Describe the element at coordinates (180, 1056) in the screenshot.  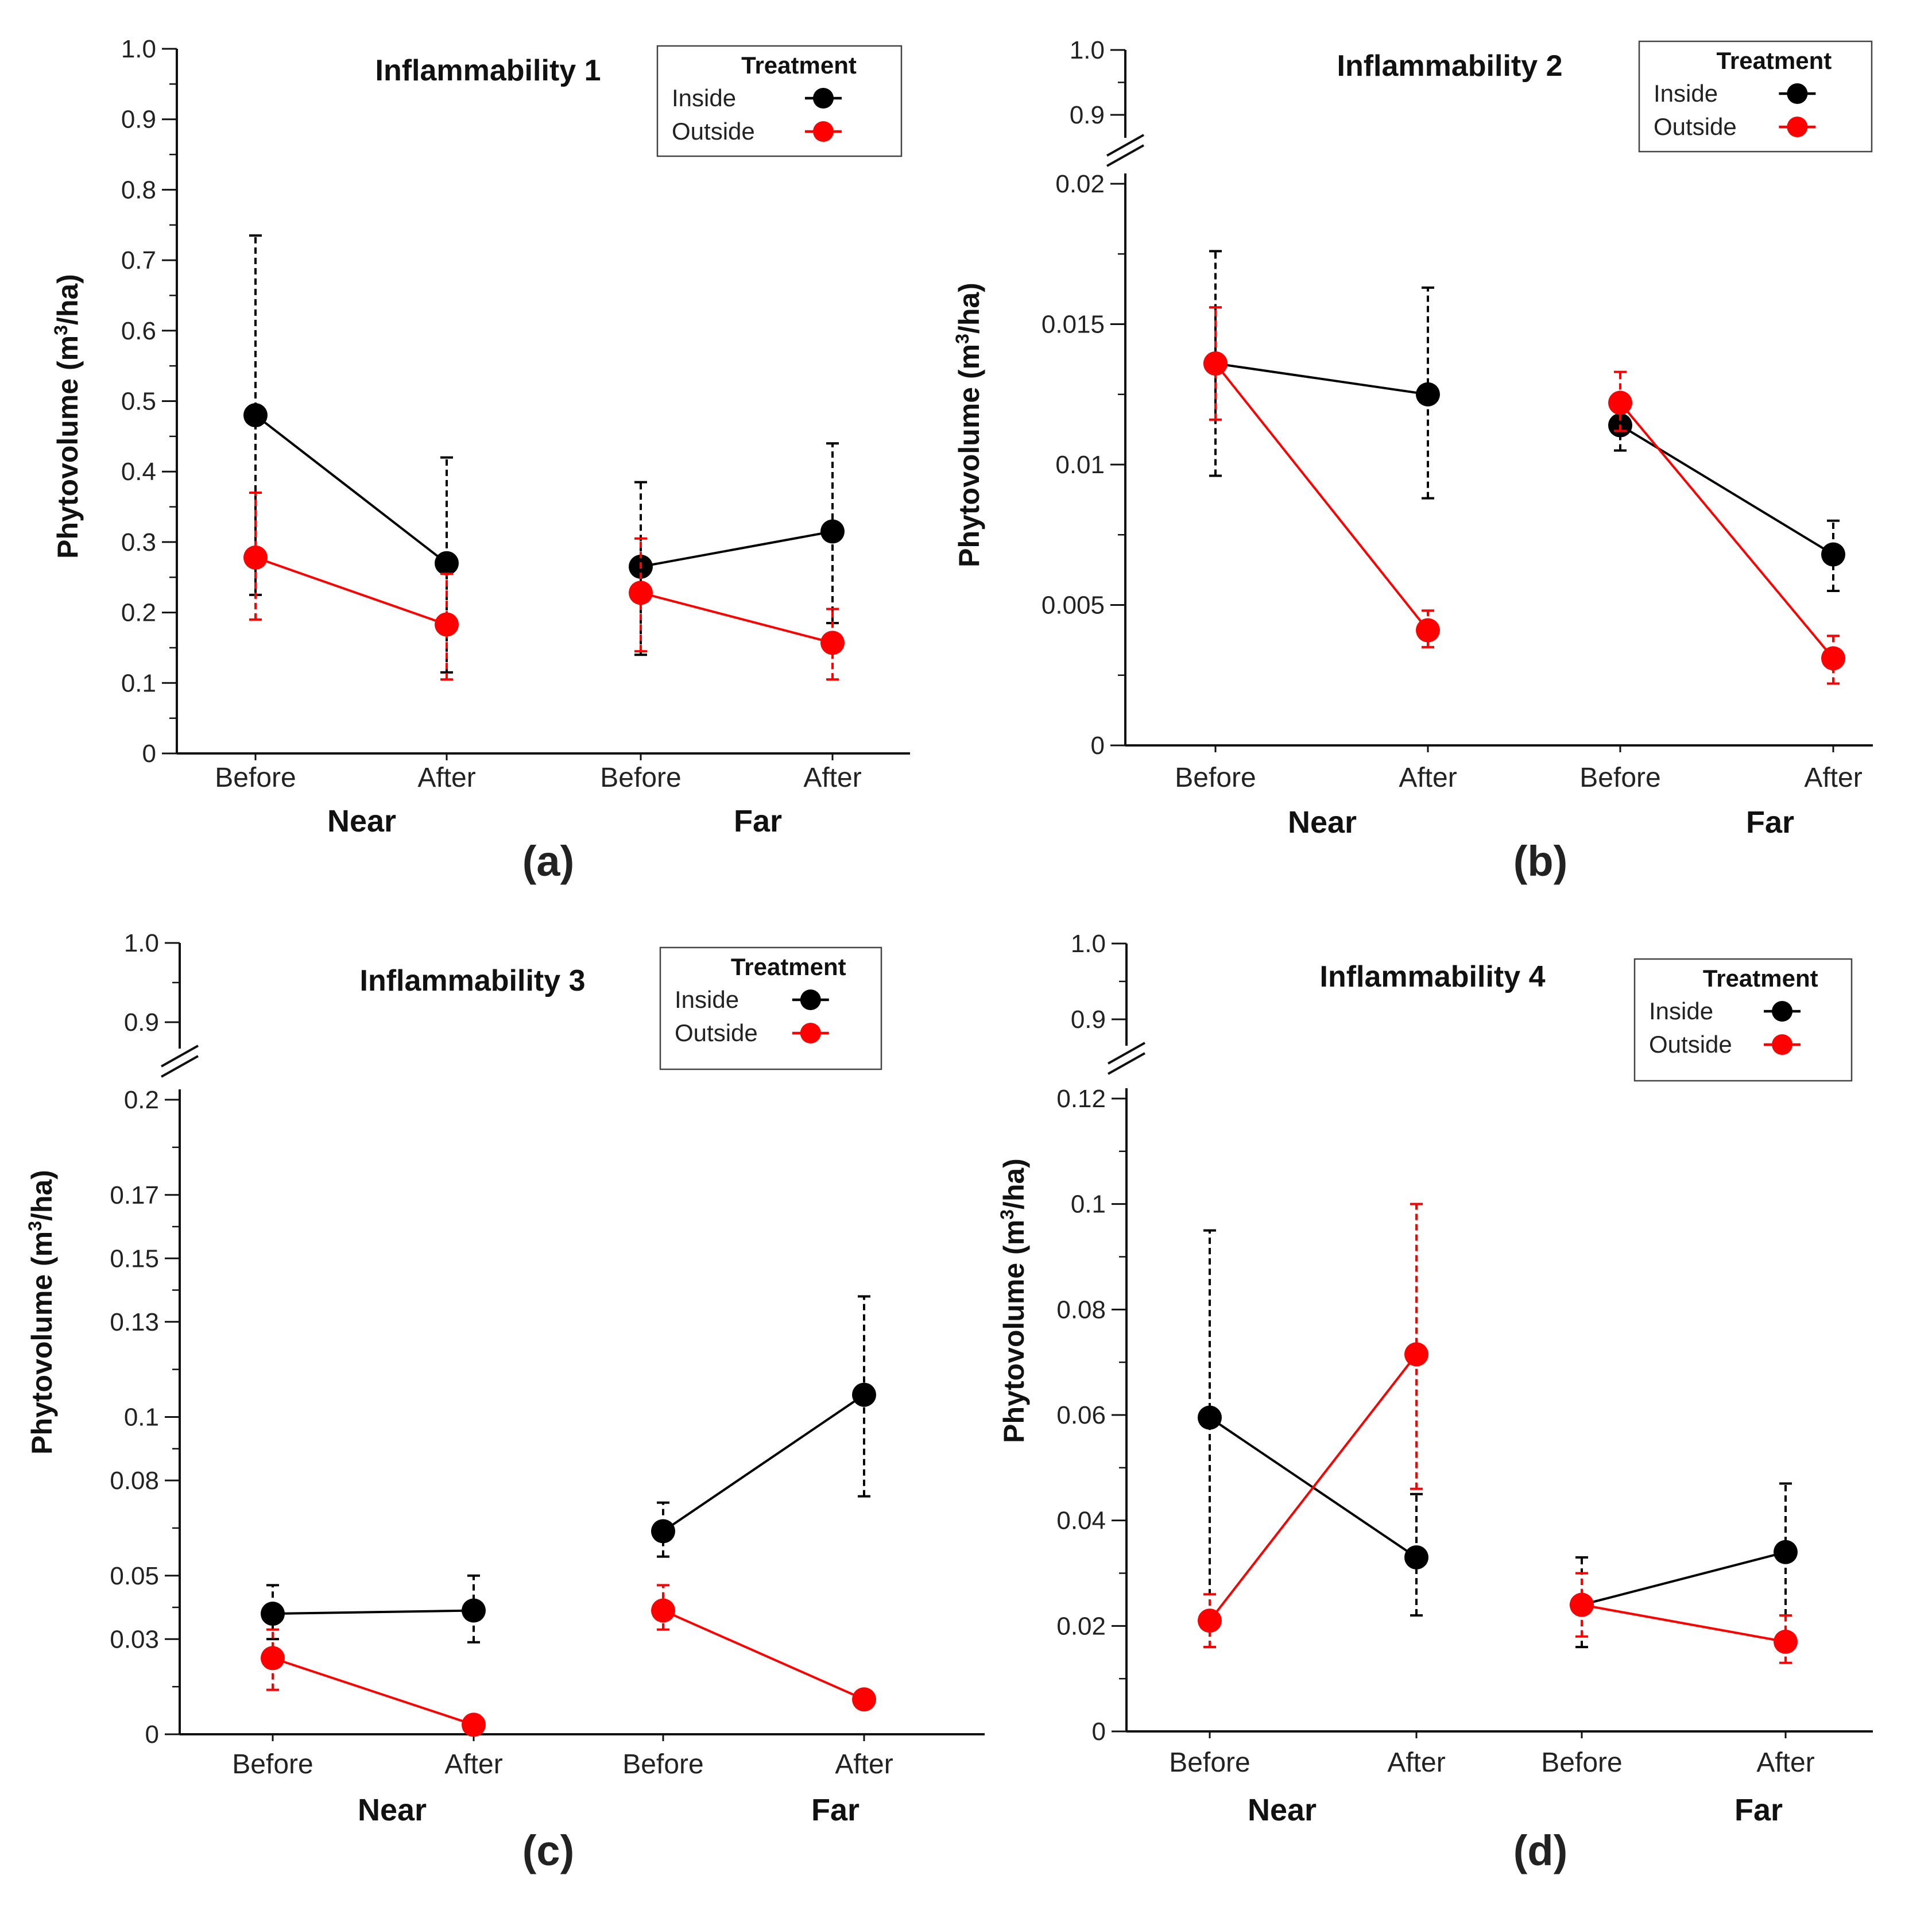
I see `axis-break-mark` at that location.